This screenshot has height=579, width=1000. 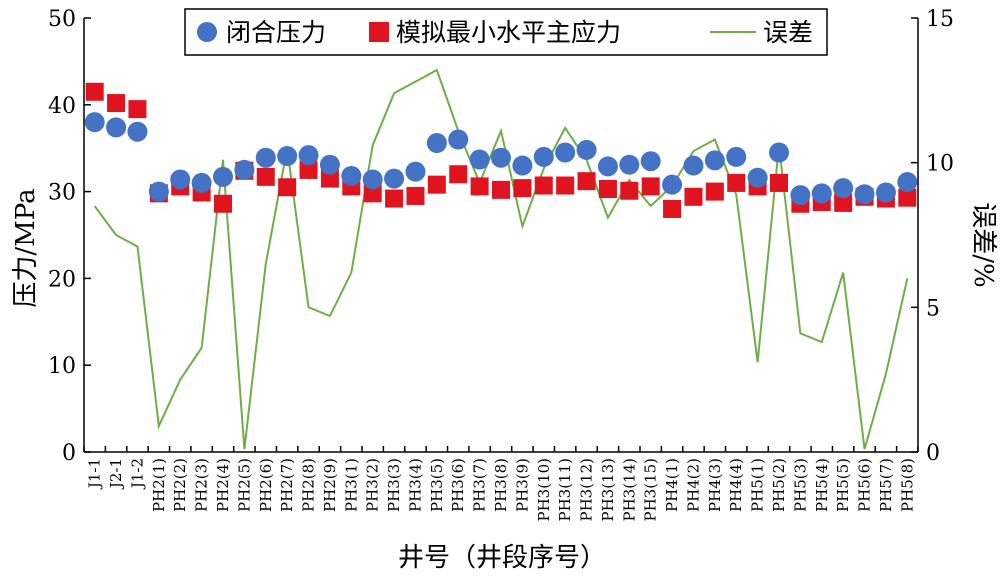 I want to click on x-tick-label: PH5(3), so click(x=800, y=485).